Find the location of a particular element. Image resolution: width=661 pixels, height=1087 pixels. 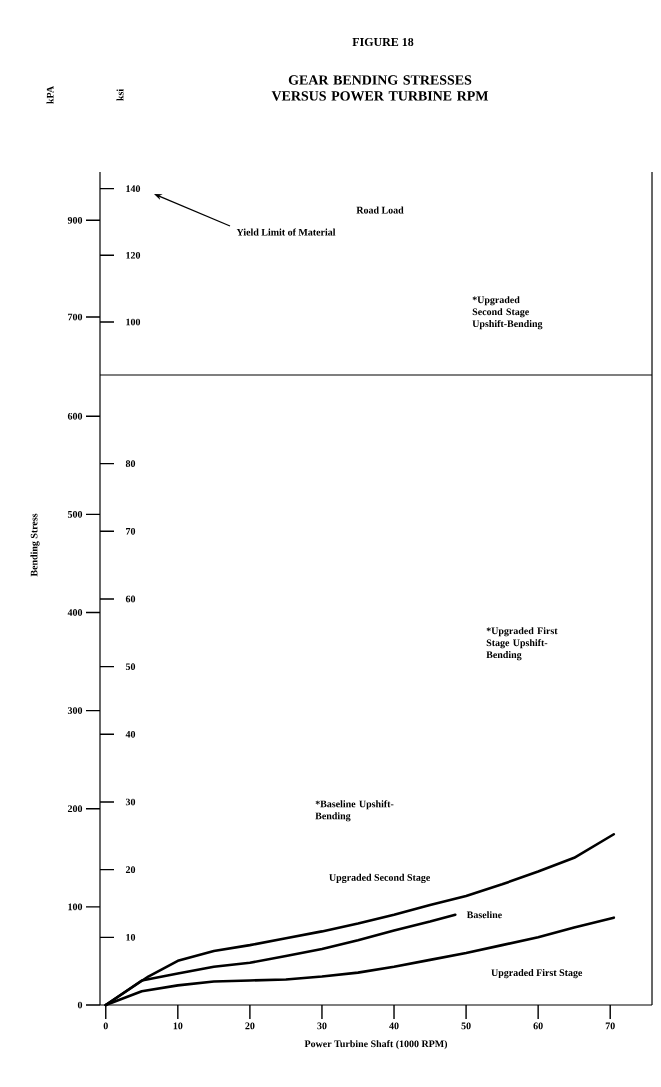

annotation: *Upgraded Second Stage Upshift-Bending is located at coordinates (507, 313).